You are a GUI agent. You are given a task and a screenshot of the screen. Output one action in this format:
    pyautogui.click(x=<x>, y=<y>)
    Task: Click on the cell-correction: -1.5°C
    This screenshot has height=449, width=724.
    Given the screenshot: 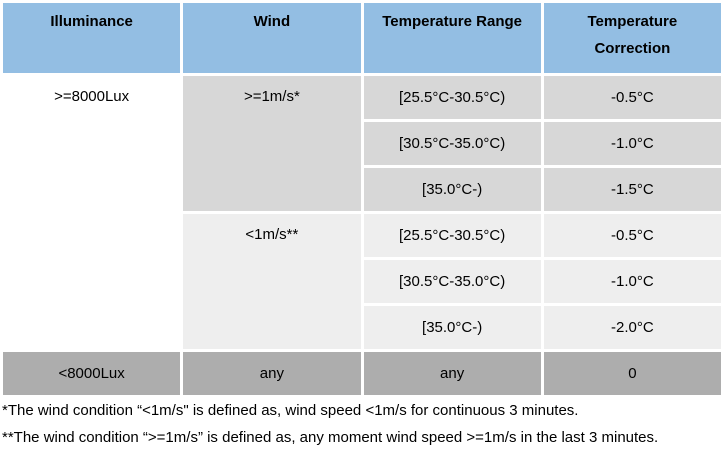 What is the action you would take?
    pyautogui.click(x=632, y=189)
    